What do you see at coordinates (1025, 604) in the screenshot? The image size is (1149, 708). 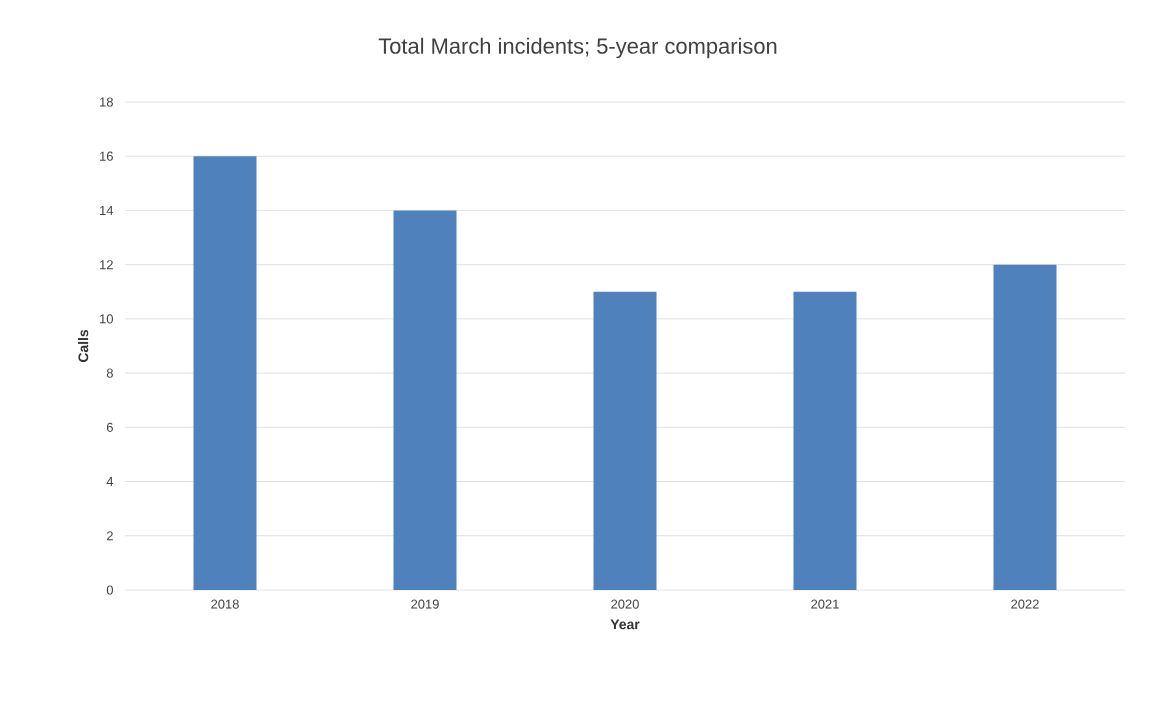 I see `x-tick-label: 2022` at bounding box center [1025, 604].